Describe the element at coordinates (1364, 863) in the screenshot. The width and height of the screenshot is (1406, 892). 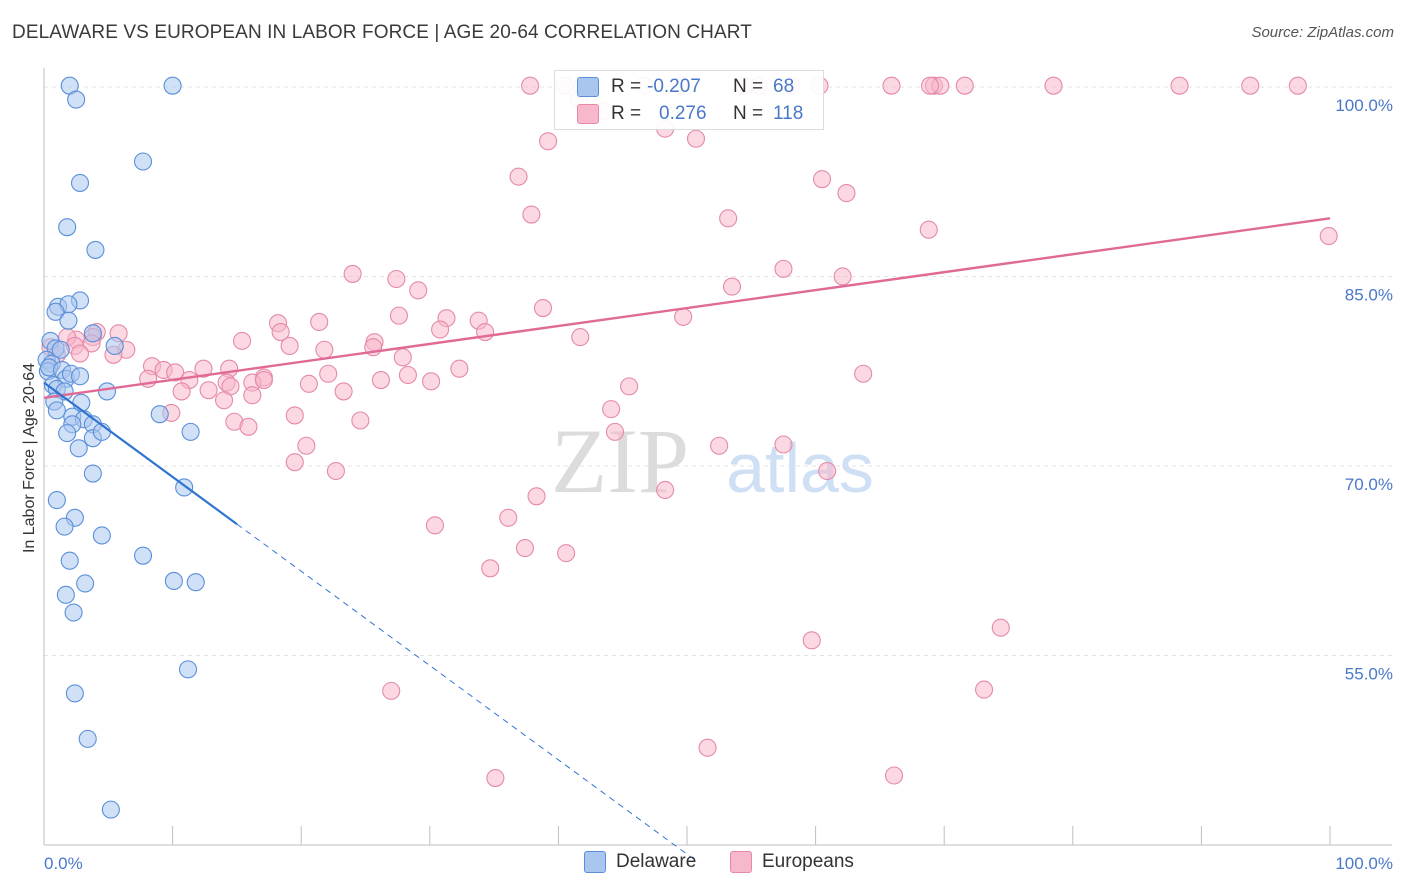
I see `x-tick-label: 100.0%` at that location.